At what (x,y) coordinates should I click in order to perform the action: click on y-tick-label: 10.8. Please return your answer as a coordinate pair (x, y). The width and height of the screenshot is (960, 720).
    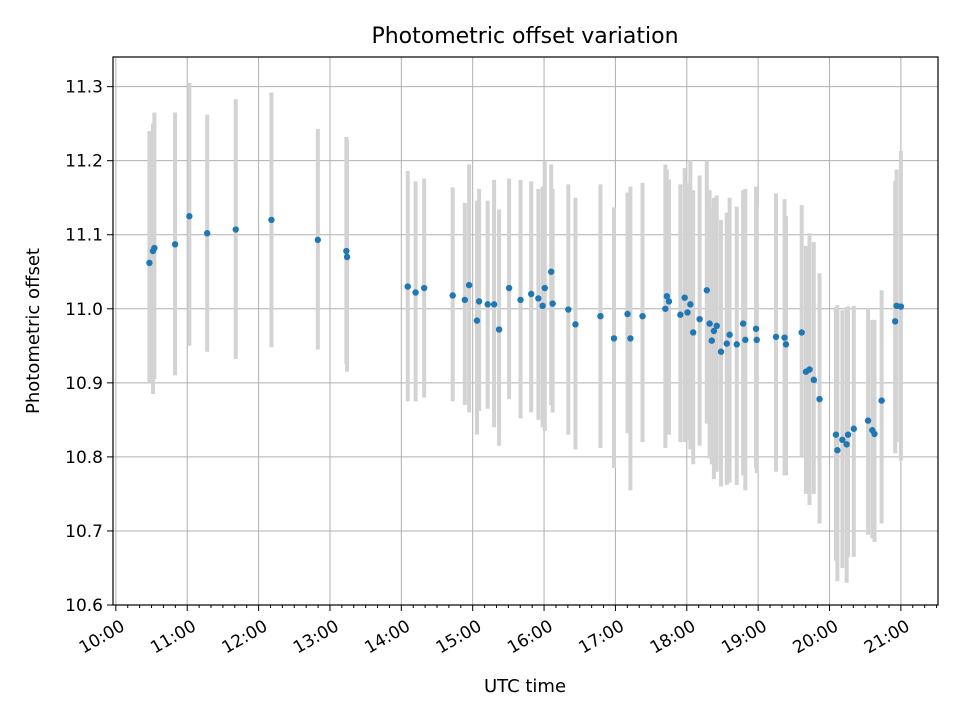
    Looking at the image, I should click on (84, 458).